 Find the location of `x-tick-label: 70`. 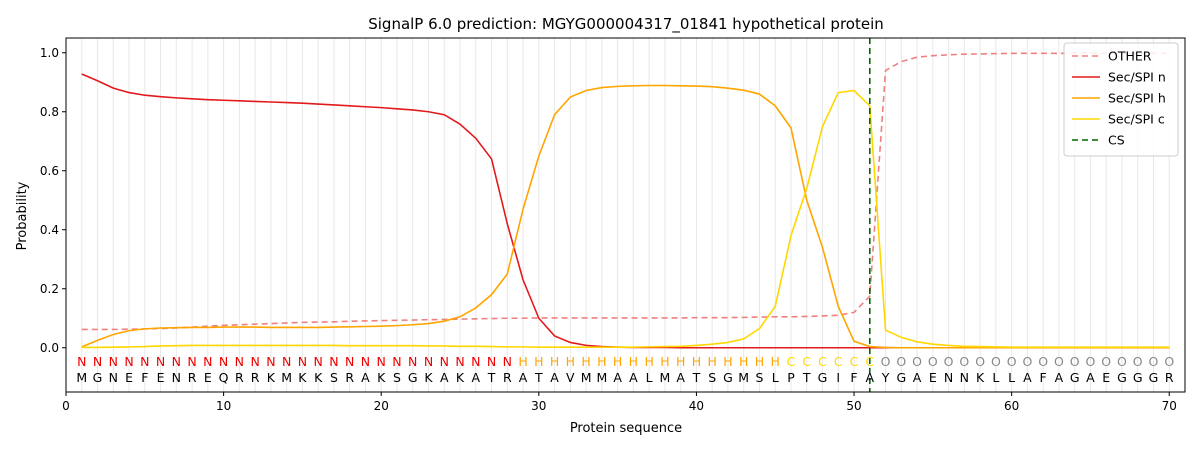

x-tick-label: 70 is located at coordinates (1169, 406).